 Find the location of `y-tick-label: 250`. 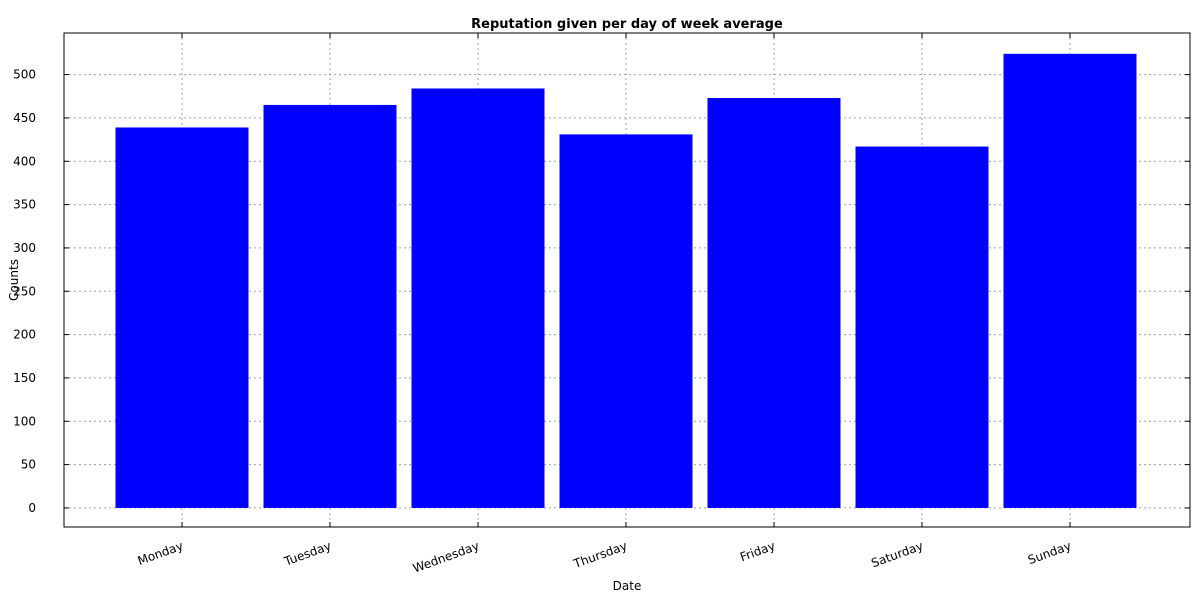

y-tick-label: 250 is located at coordinates (24, 291).